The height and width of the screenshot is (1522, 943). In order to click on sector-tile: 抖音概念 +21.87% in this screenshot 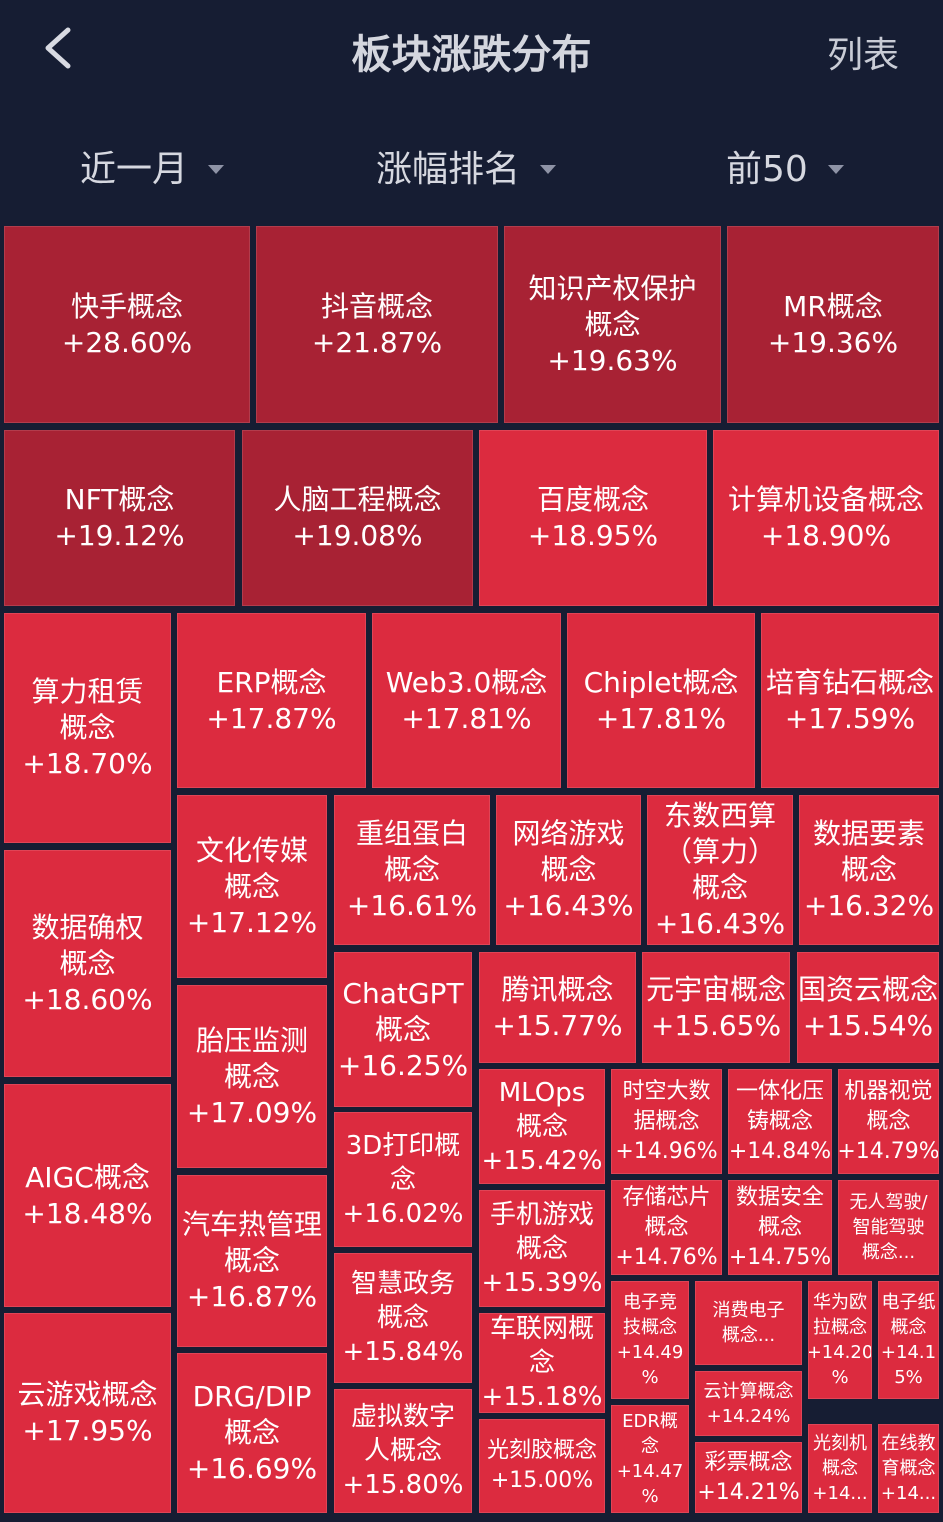, I will do `click(377, 324)`.